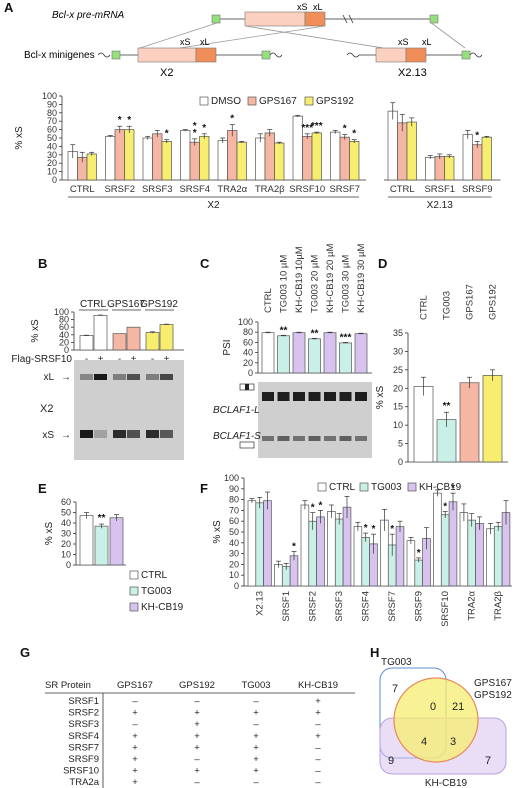 The image size is (520, 788). I want to click on f-x-tick-label: X2.13, so click(260, 603).